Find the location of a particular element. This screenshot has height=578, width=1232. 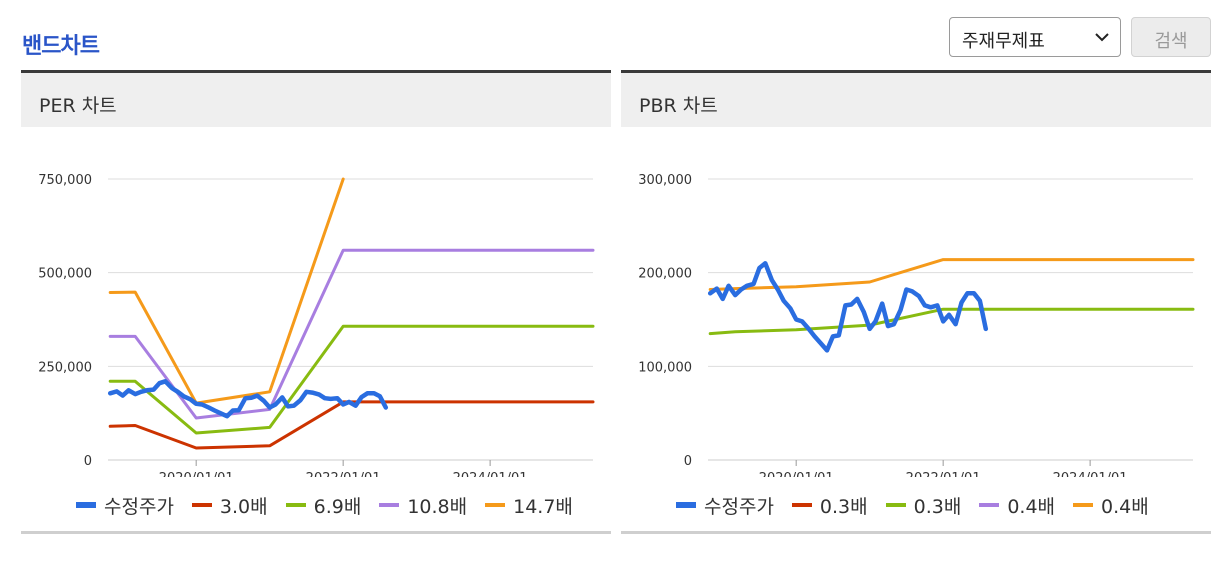

pbr-chart-header: PBR 차트 is located at coordinates (916, 98).